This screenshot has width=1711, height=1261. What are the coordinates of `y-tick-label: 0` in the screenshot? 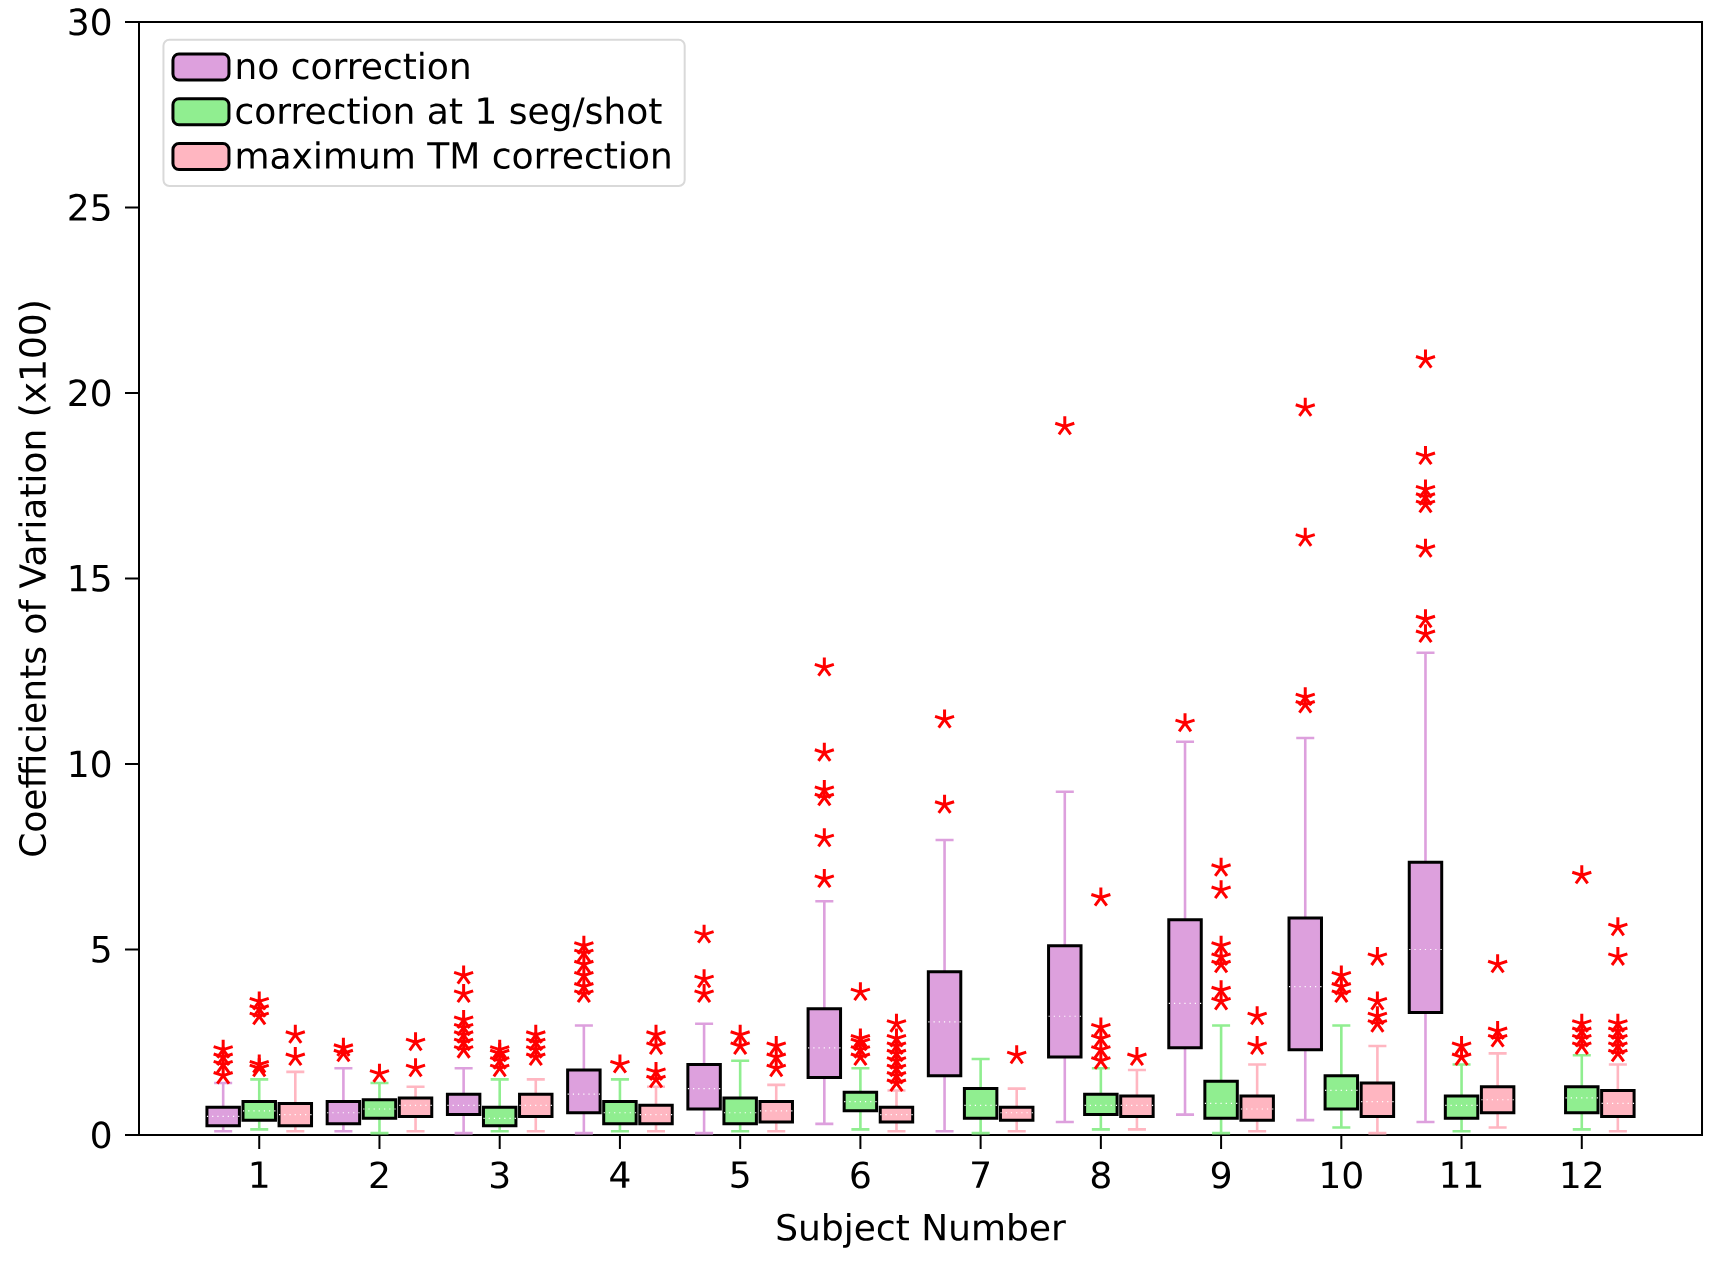 It's located at (101, 1135).